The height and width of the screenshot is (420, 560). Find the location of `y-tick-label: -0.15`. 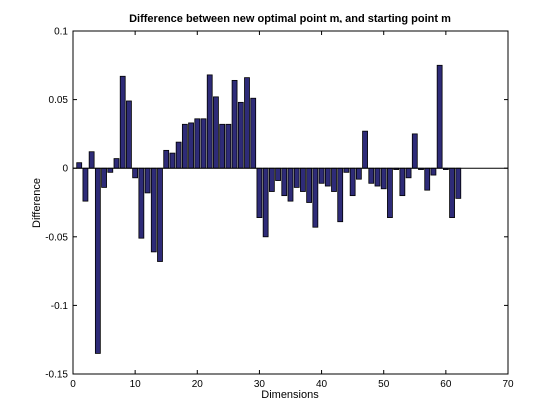

y-tick-label: -0.15 is located at coordinates (56, 375).